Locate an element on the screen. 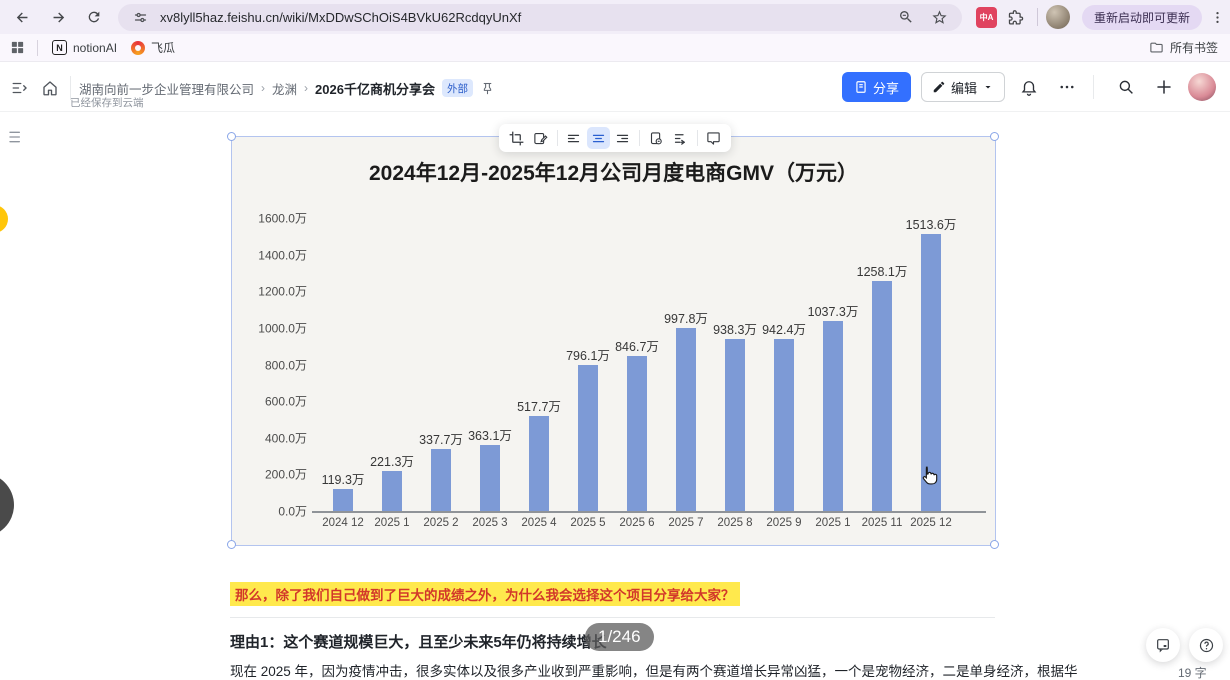 The width and height of the screenshot is (1230, 680). home-icon is located at coordinates (50, 88).